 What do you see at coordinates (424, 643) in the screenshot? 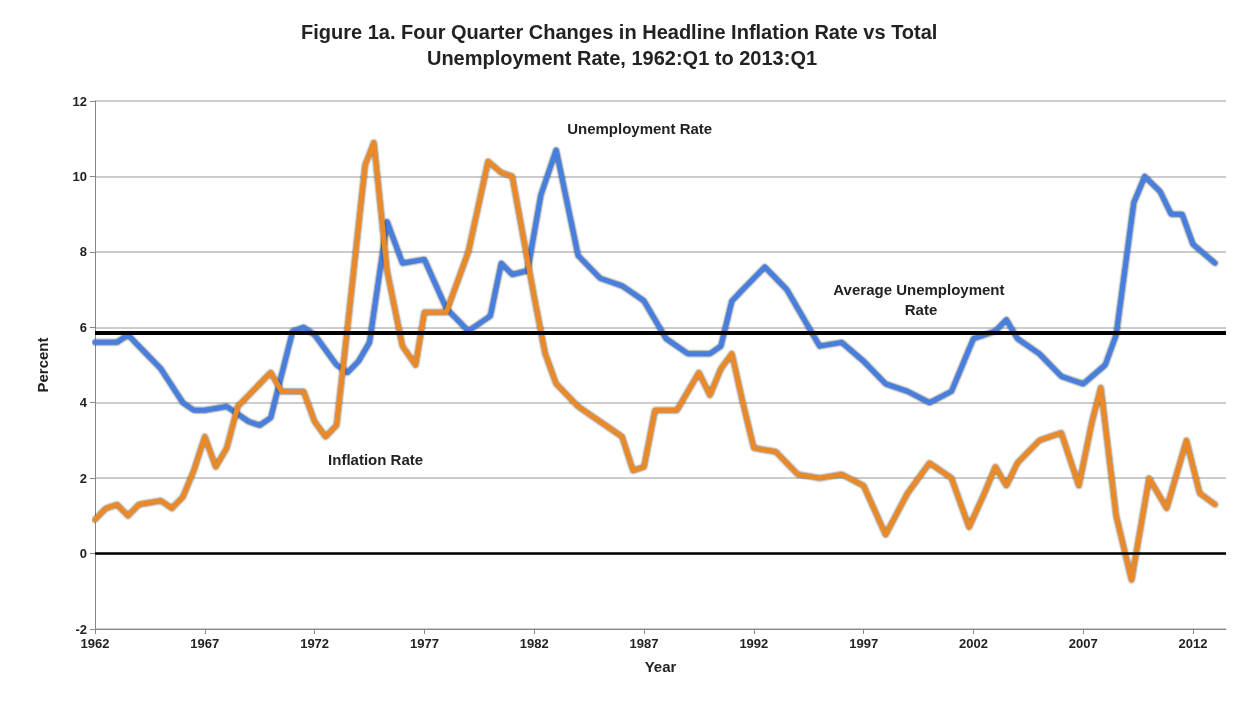
I see `x-tick-label: 1977` at bounding box center [424, 643].